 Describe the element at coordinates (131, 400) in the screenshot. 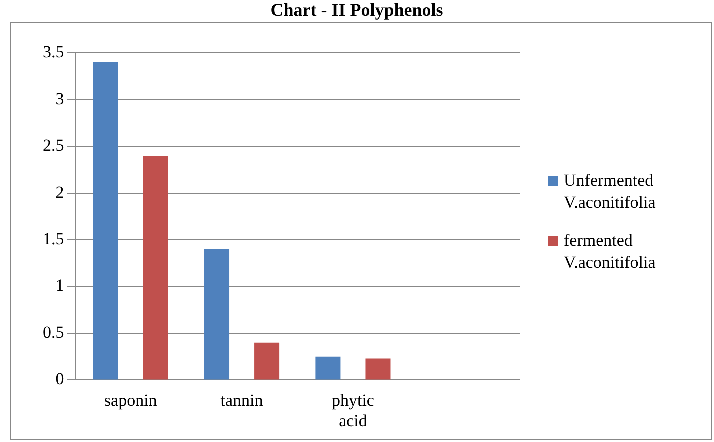

I see `x-tick-label: saponin` at that location.